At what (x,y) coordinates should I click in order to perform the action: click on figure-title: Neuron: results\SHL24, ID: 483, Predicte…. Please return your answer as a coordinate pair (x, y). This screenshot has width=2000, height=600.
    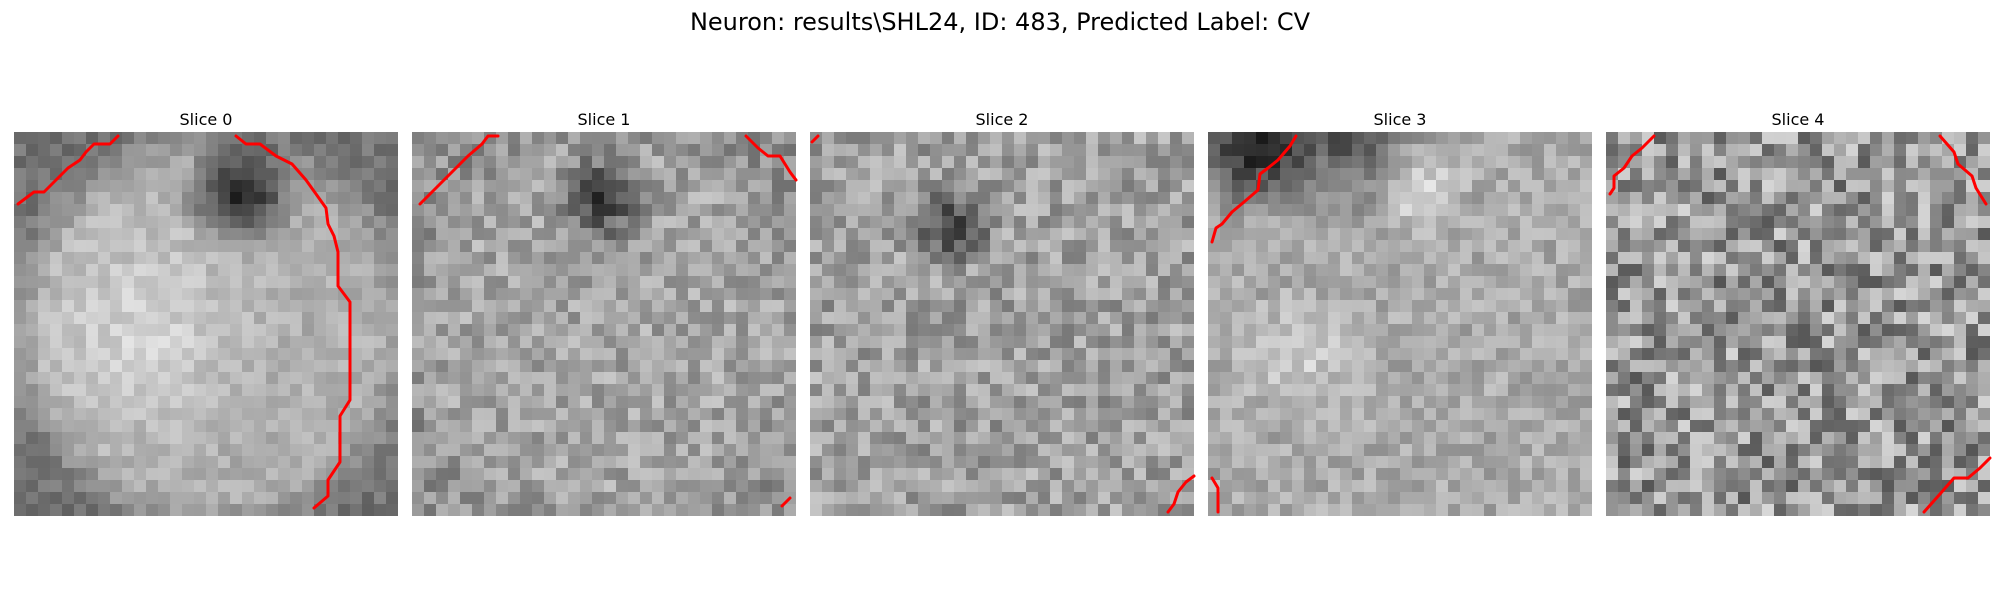
    Looking at the image, I should click on (1000, 22).